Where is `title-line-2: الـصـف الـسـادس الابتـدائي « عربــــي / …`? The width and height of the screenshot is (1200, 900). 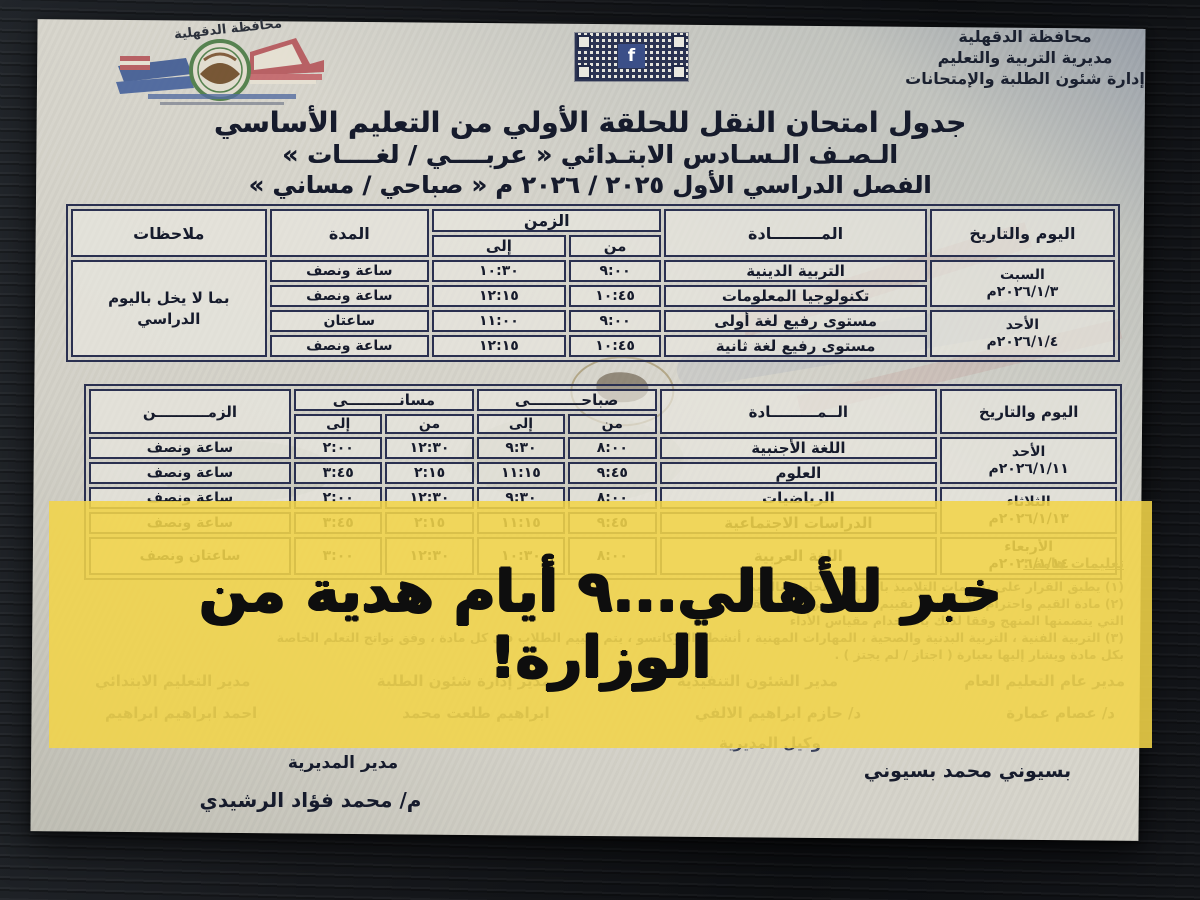 title-line-2: الـصـف الـسـادس الابتـدائي « عربــــي / … is located at coordinates (590, 154).